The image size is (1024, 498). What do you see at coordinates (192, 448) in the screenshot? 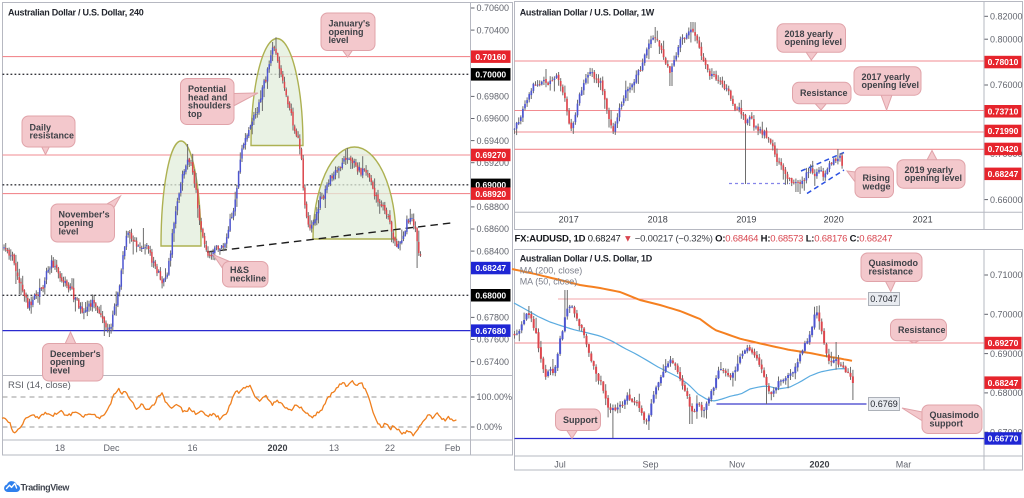
I see `svg-text: 16` at bounding box center [192, 448].